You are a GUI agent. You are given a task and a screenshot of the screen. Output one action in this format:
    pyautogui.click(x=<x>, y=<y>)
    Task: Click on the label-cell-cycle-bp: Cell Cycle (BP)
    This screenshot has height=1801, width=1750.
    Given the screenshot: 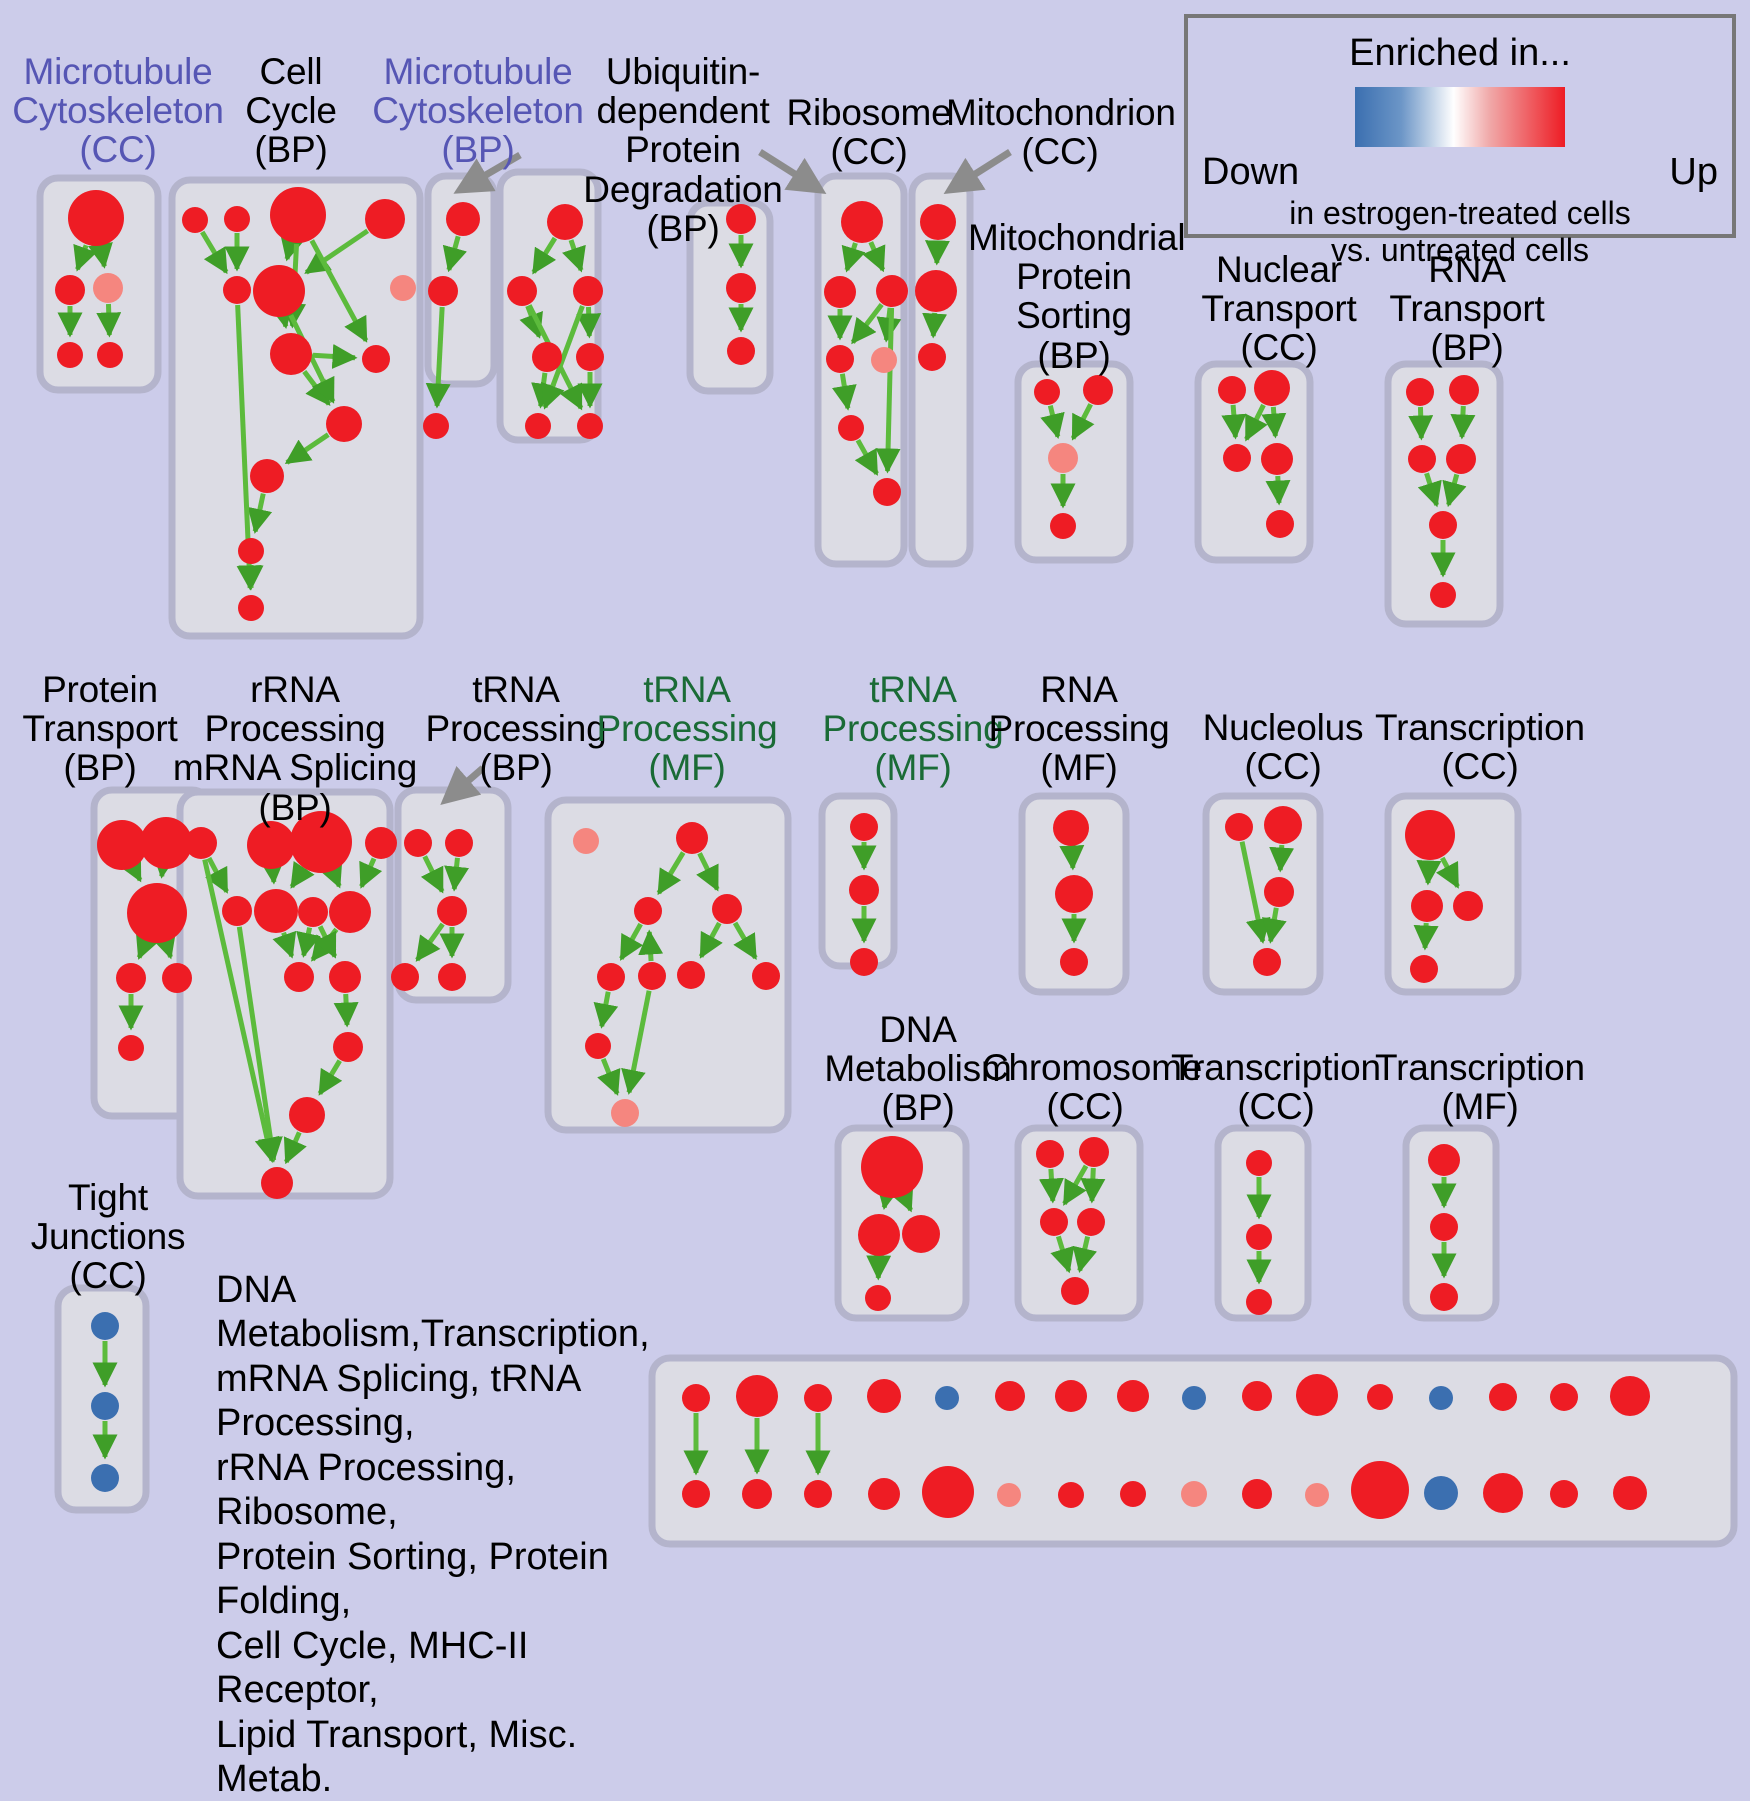 What is the action you would take?
    pyautogui.click(x=291, y=111)
    